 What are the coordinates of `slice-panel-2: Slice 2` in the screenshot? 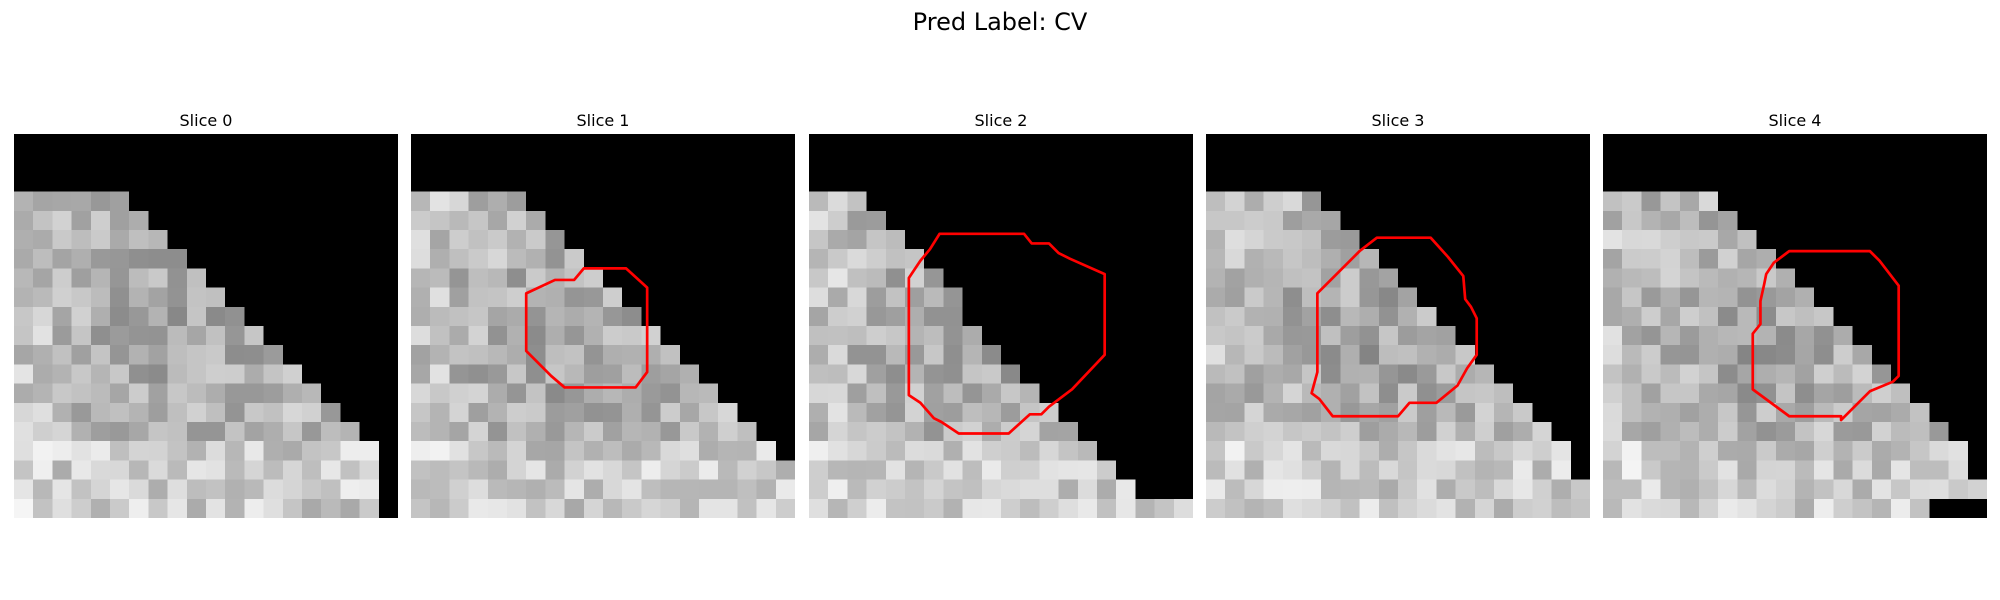 It's located at (1001, 313).